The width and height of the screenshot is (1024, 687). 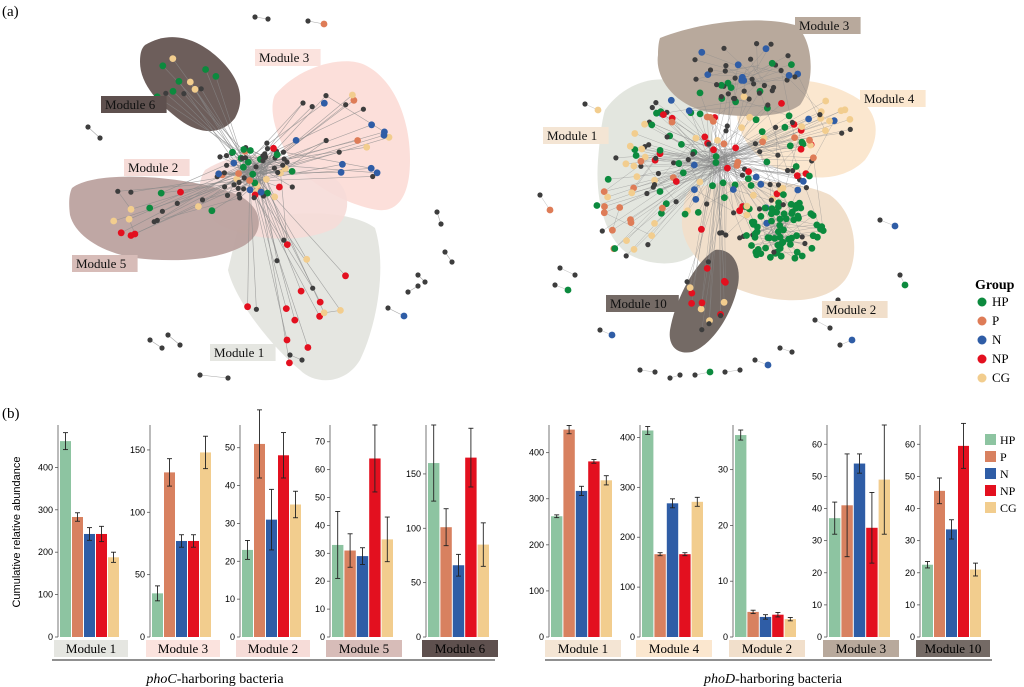 What do you see at coordinates (995, 285) in the screenshot?
I see `legend-title: Group` at bounding box center [995, 285].